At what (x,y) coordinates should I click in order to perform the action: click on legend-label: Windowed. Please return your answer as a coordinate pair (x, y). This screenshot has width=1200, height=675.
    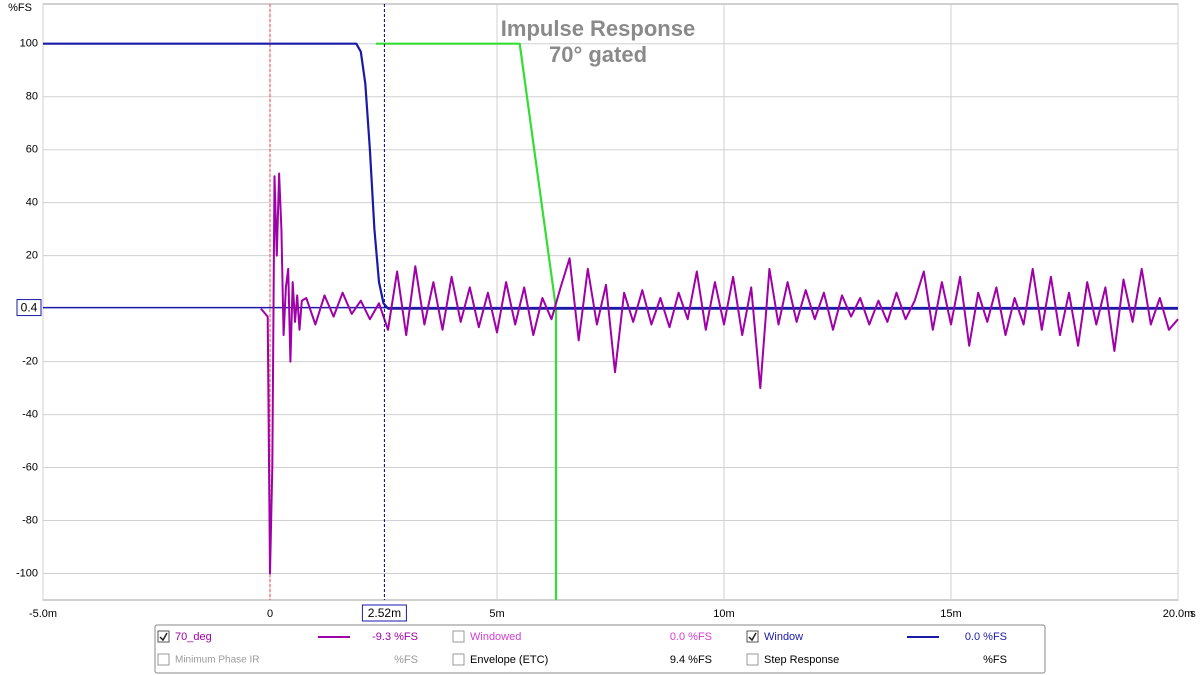
    Looking at the image, I should click on (495, 637).